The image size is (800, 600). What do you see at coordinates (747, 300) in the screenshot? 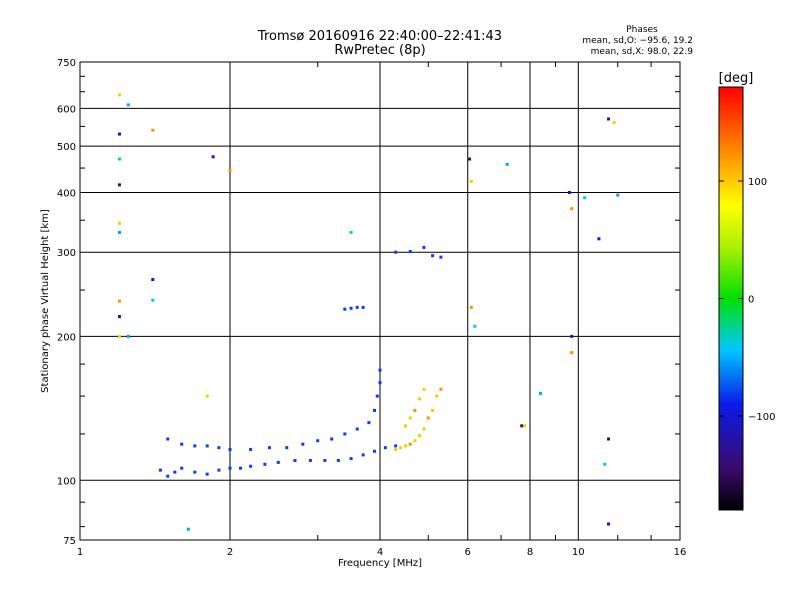
I see `colorbar-ticks: 100 0 −100` at bounding box center [747, 300].